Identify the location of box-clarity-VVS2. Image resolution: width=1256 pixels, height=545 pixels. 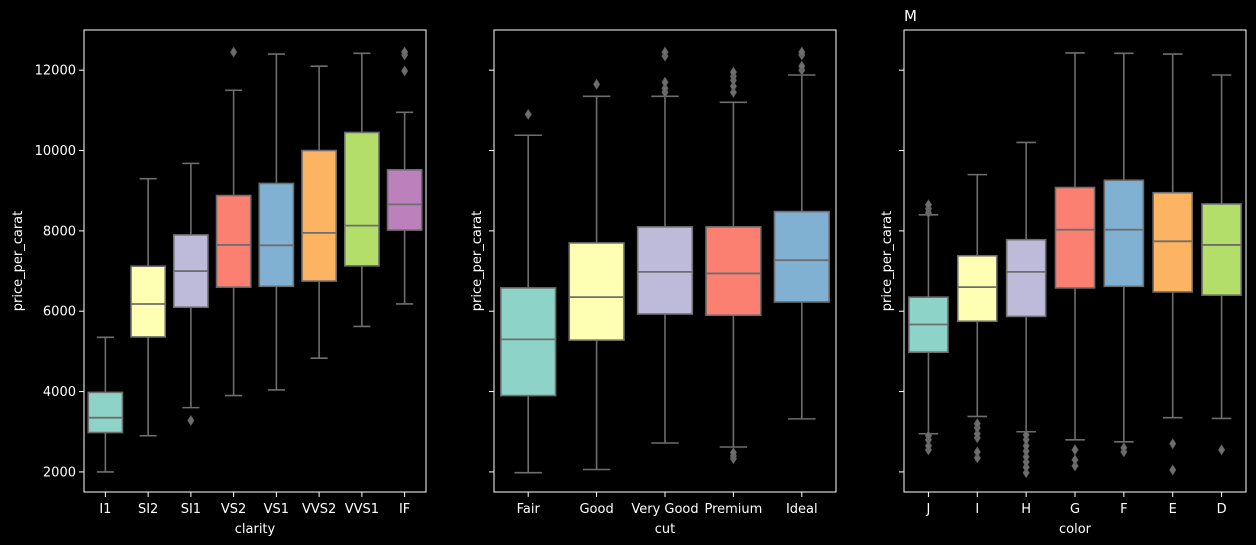
(319, 212).